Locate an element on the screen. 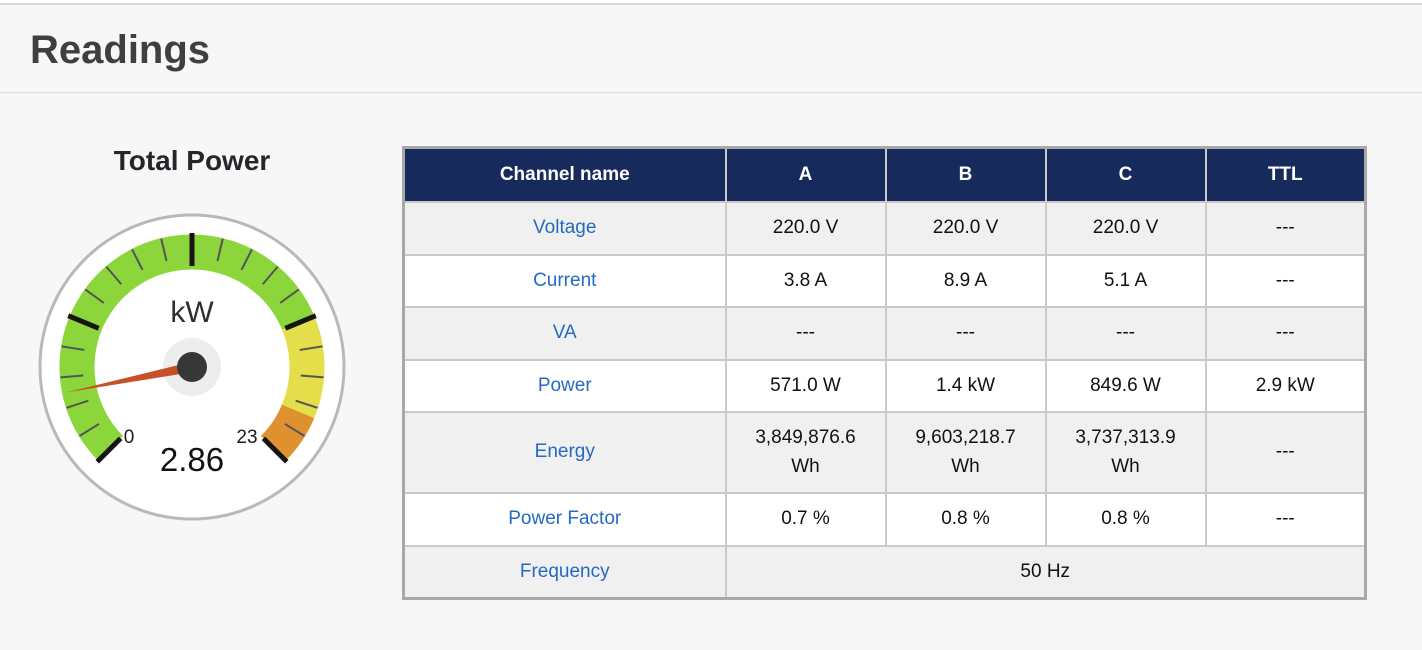 Image resolution: width=1422 pixels, height=650 pixels. row-link-current: Current is located at coordinates (565, 280).